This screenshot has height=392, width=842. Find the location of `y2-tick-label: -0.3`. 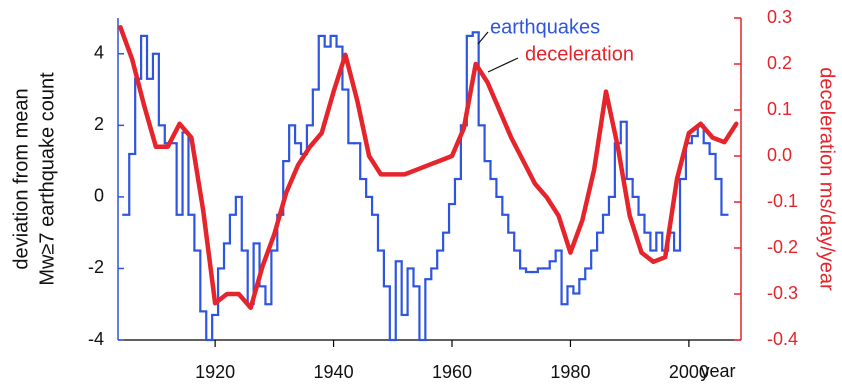

y2-tick-label: -0.3 is located at coordinates (782, 293).